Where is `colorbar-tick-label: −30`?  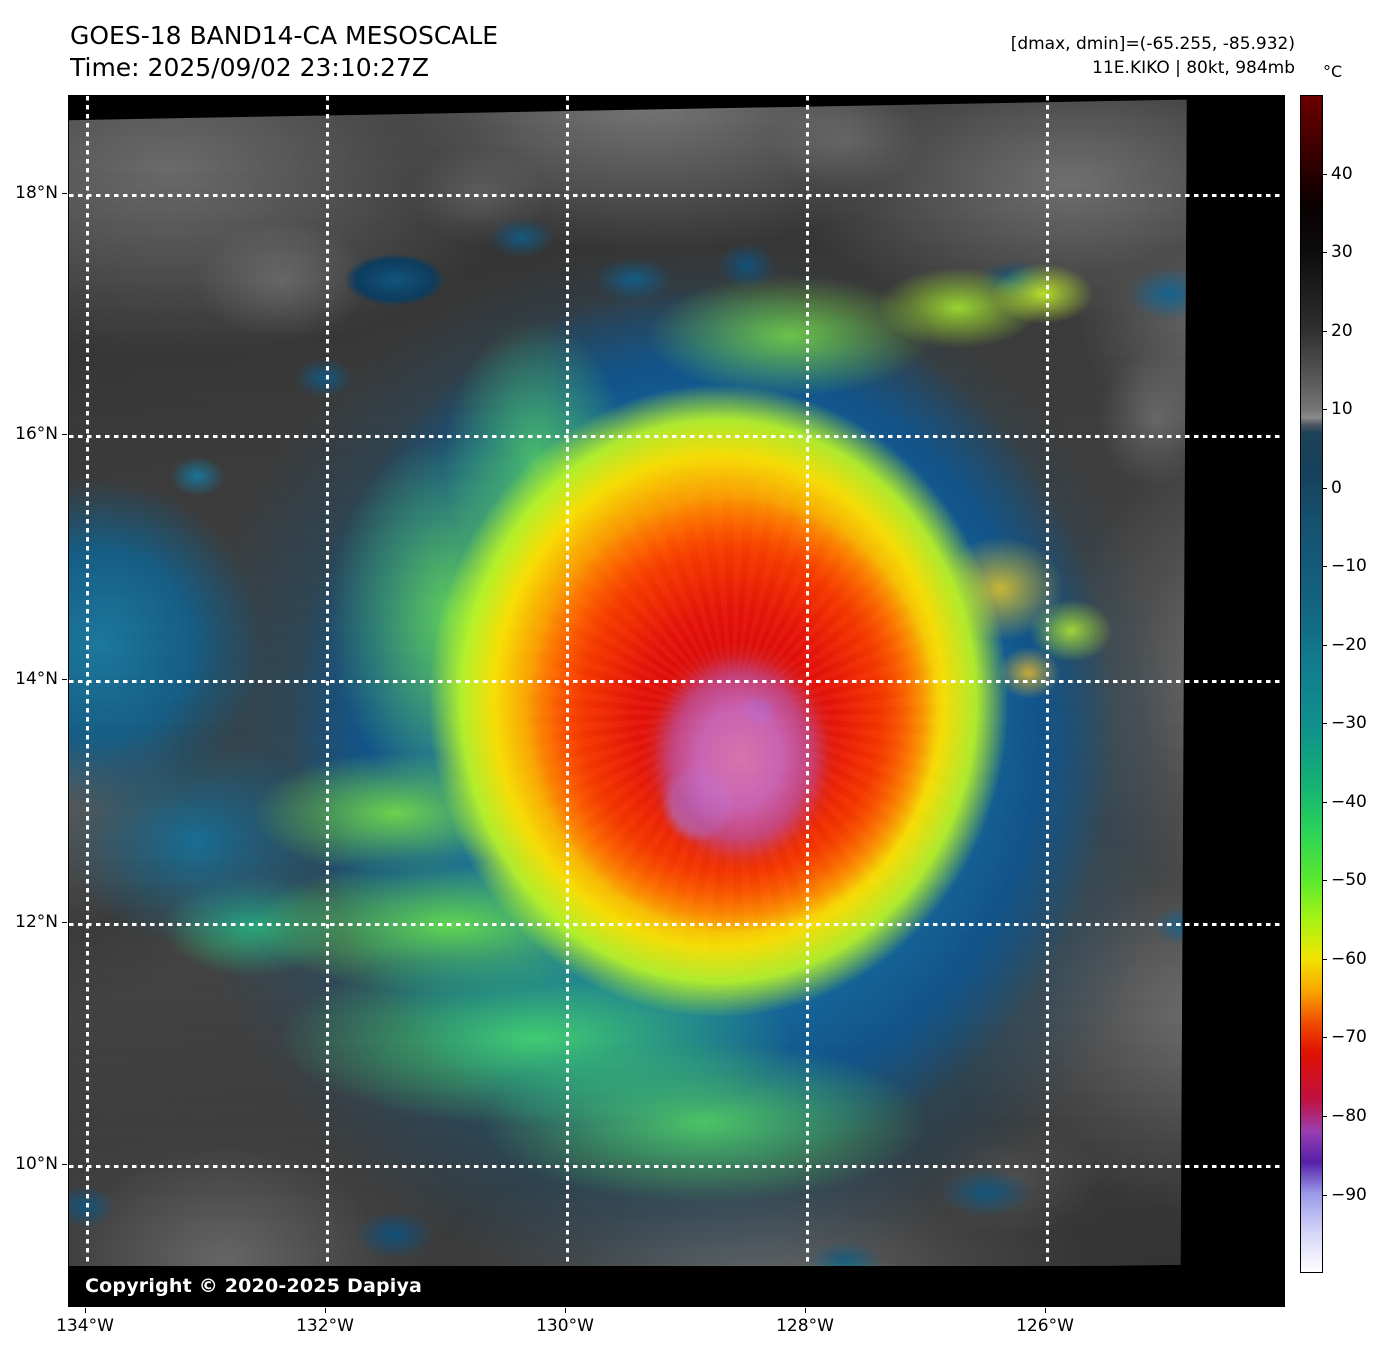 colorbar-tick-label: −30 is located at coordinates (1349, 723).